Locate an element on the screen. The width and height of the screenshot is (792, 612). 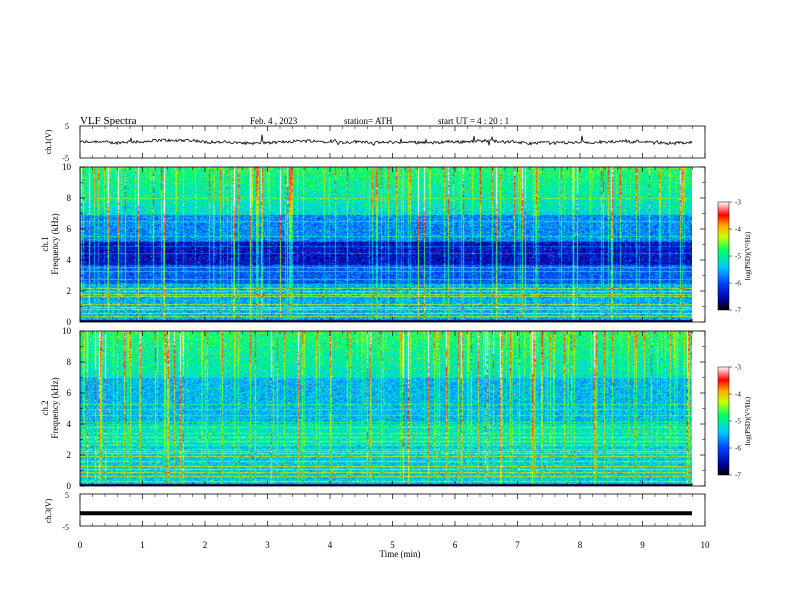
ch3-ytick-bottom: -5 is located at coordinates (65, 527).